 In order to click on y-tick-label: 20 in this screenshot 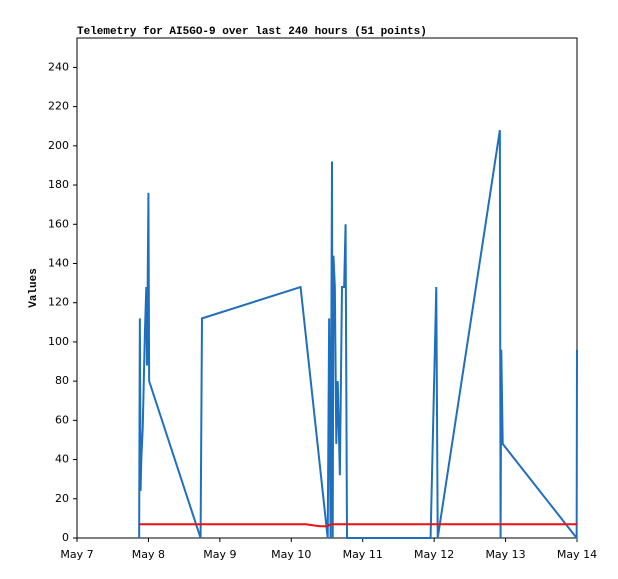, I will do `click(62, 498)`.